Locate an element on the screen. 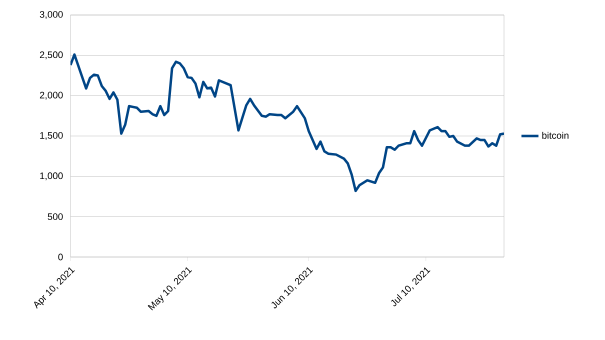 This screenshot has width=605, height=340. y-tick-label: 2,500 is located at coordinates (51, 55).